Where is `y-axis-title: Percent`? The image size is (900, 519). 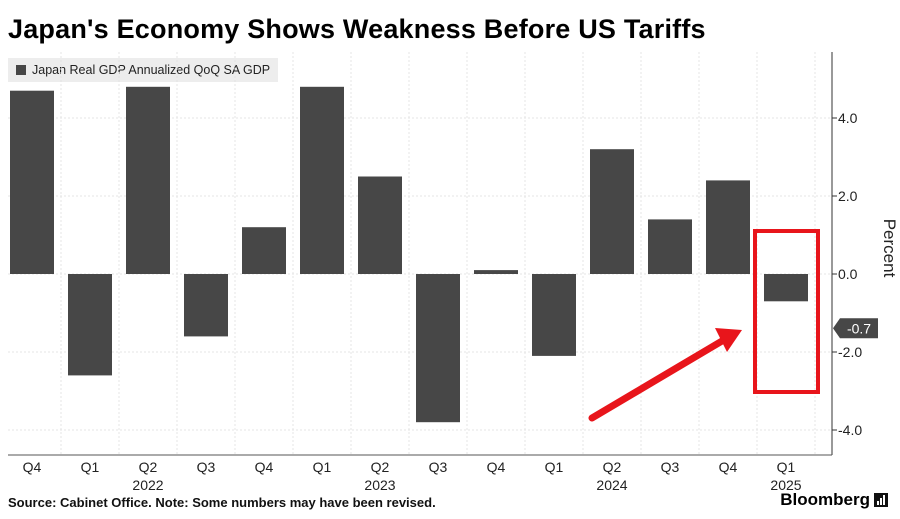 y-axis-title: Percent is located at coordinates (889, 248).